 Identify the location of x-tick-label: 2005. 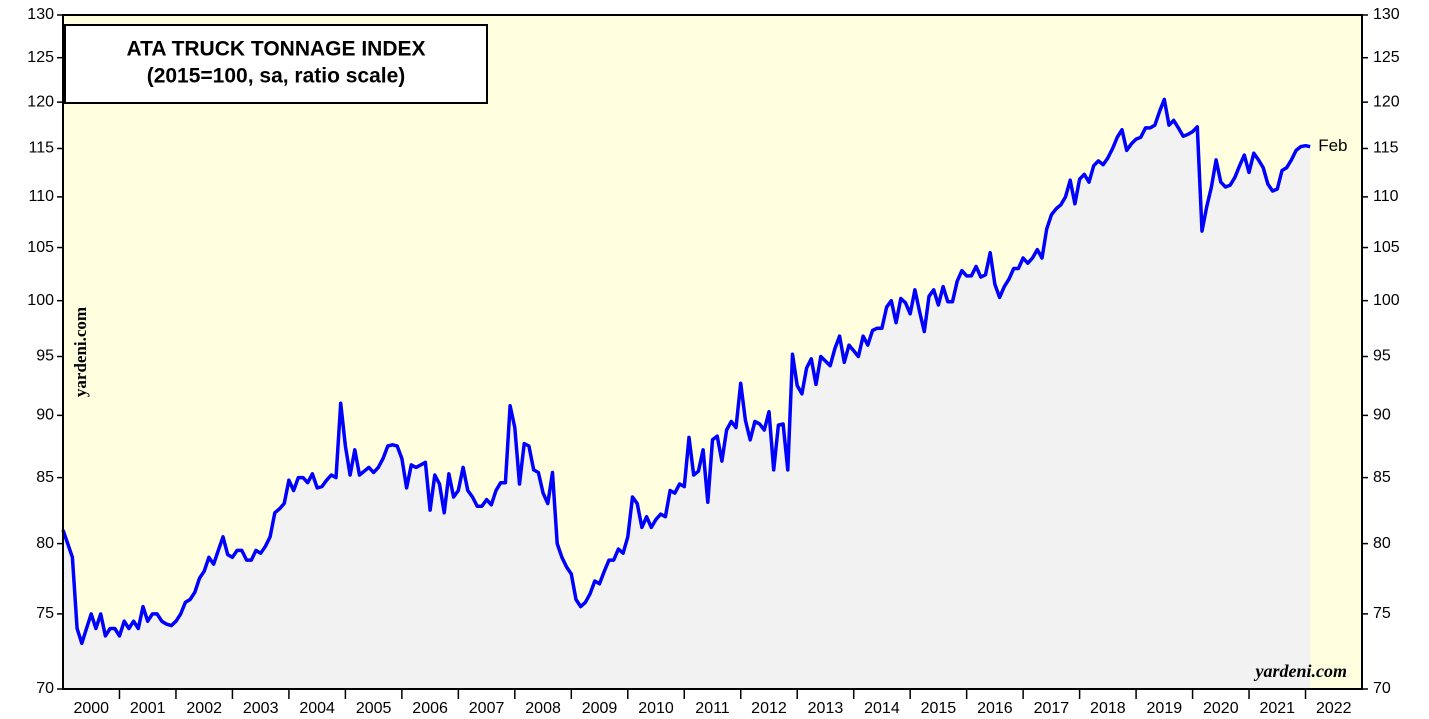
(374, 708).